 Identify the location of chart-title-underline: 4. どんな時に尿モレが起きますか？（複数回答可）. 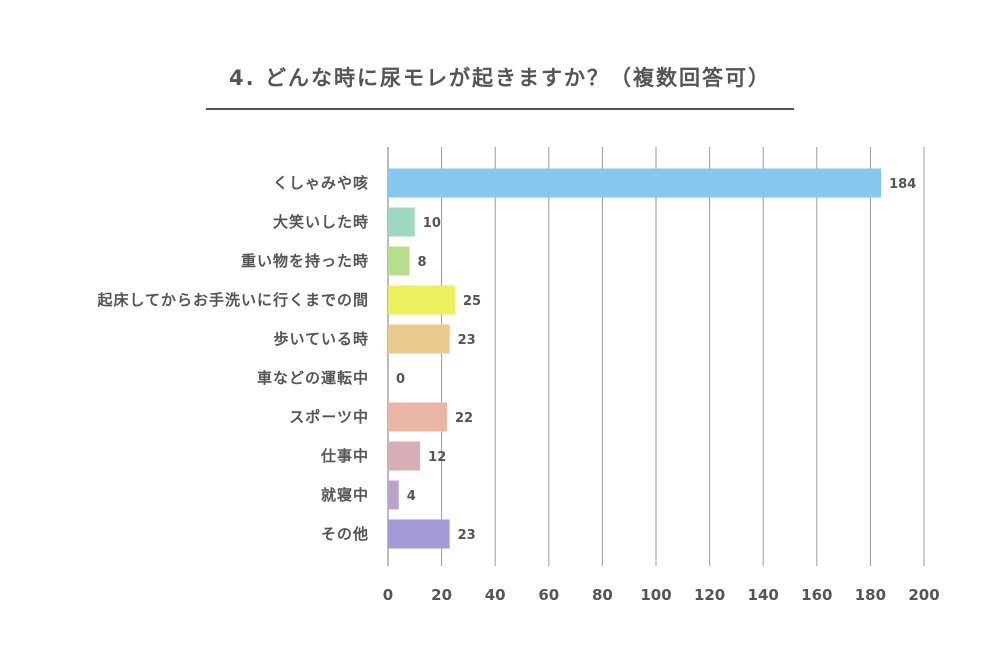
(500, 85).